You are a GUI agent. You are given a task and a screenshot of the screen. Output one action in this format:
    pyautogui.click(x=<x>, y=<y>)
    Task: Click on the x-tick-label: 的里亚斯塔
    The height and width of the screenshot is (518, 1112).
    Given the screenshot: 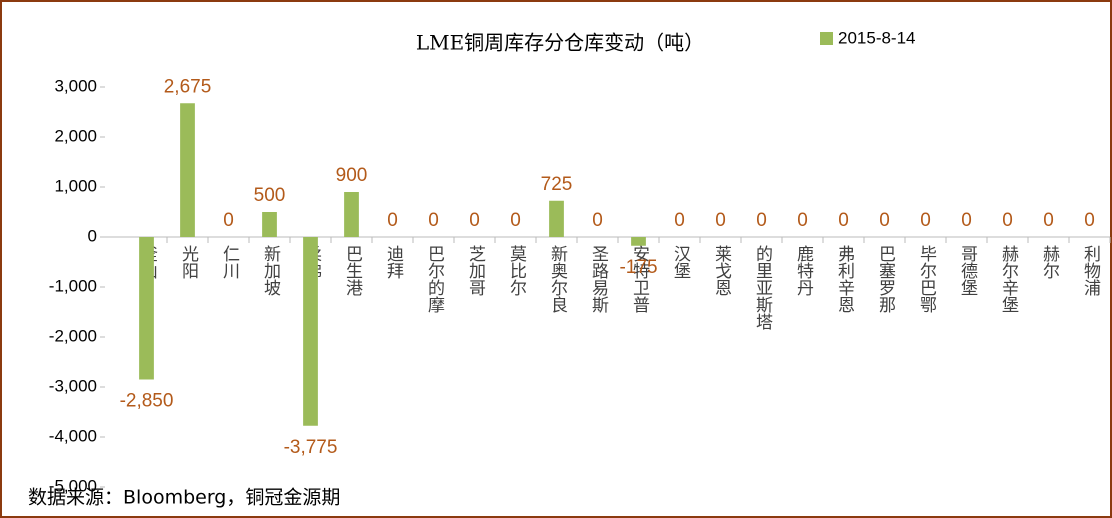 What is the action you would take?
    pyautogui.click(x=762, y=287)
    